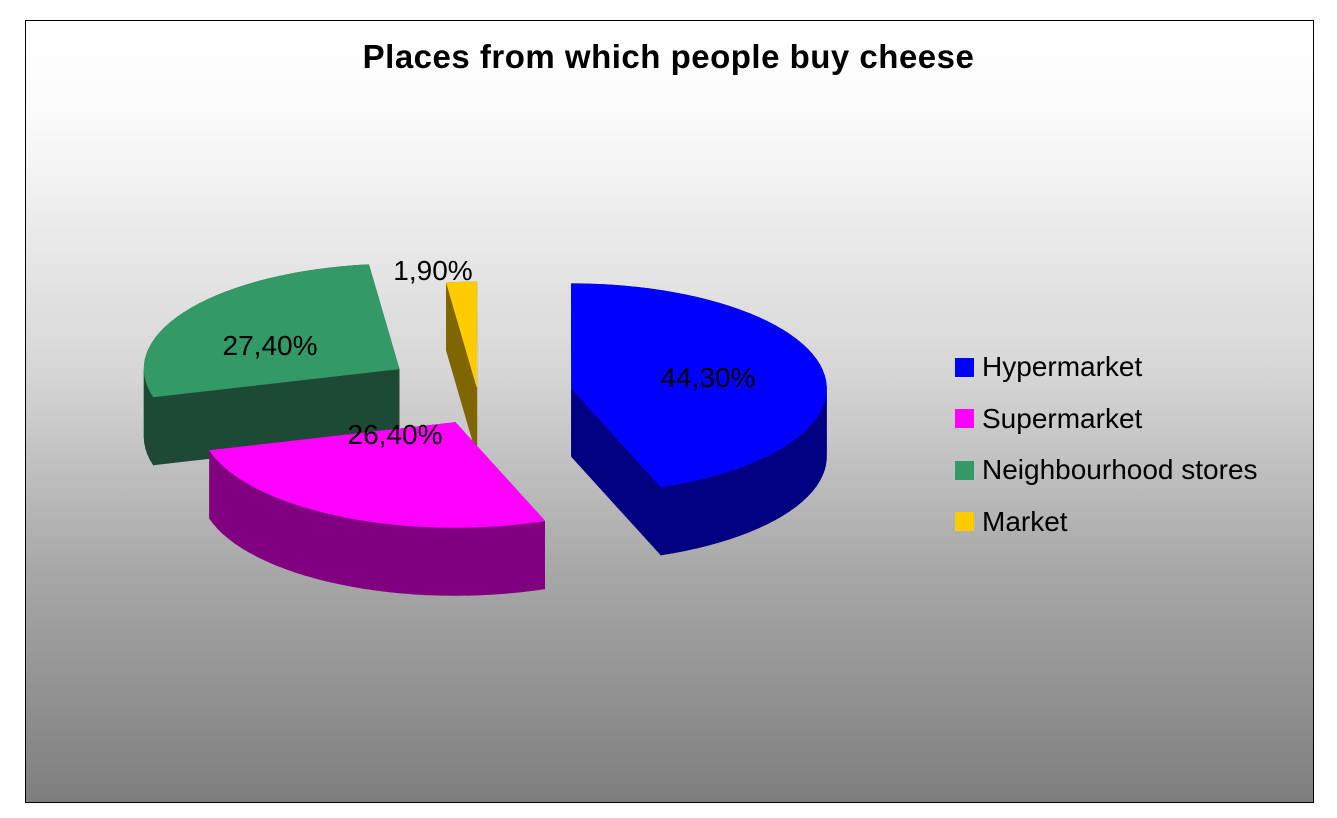 The width and height of the screenshot is (1337, 818). What do you see at coordinates (1025, 521) in the screenshot?
I see `legend-label: Market` at bounding box center [1025, 521].